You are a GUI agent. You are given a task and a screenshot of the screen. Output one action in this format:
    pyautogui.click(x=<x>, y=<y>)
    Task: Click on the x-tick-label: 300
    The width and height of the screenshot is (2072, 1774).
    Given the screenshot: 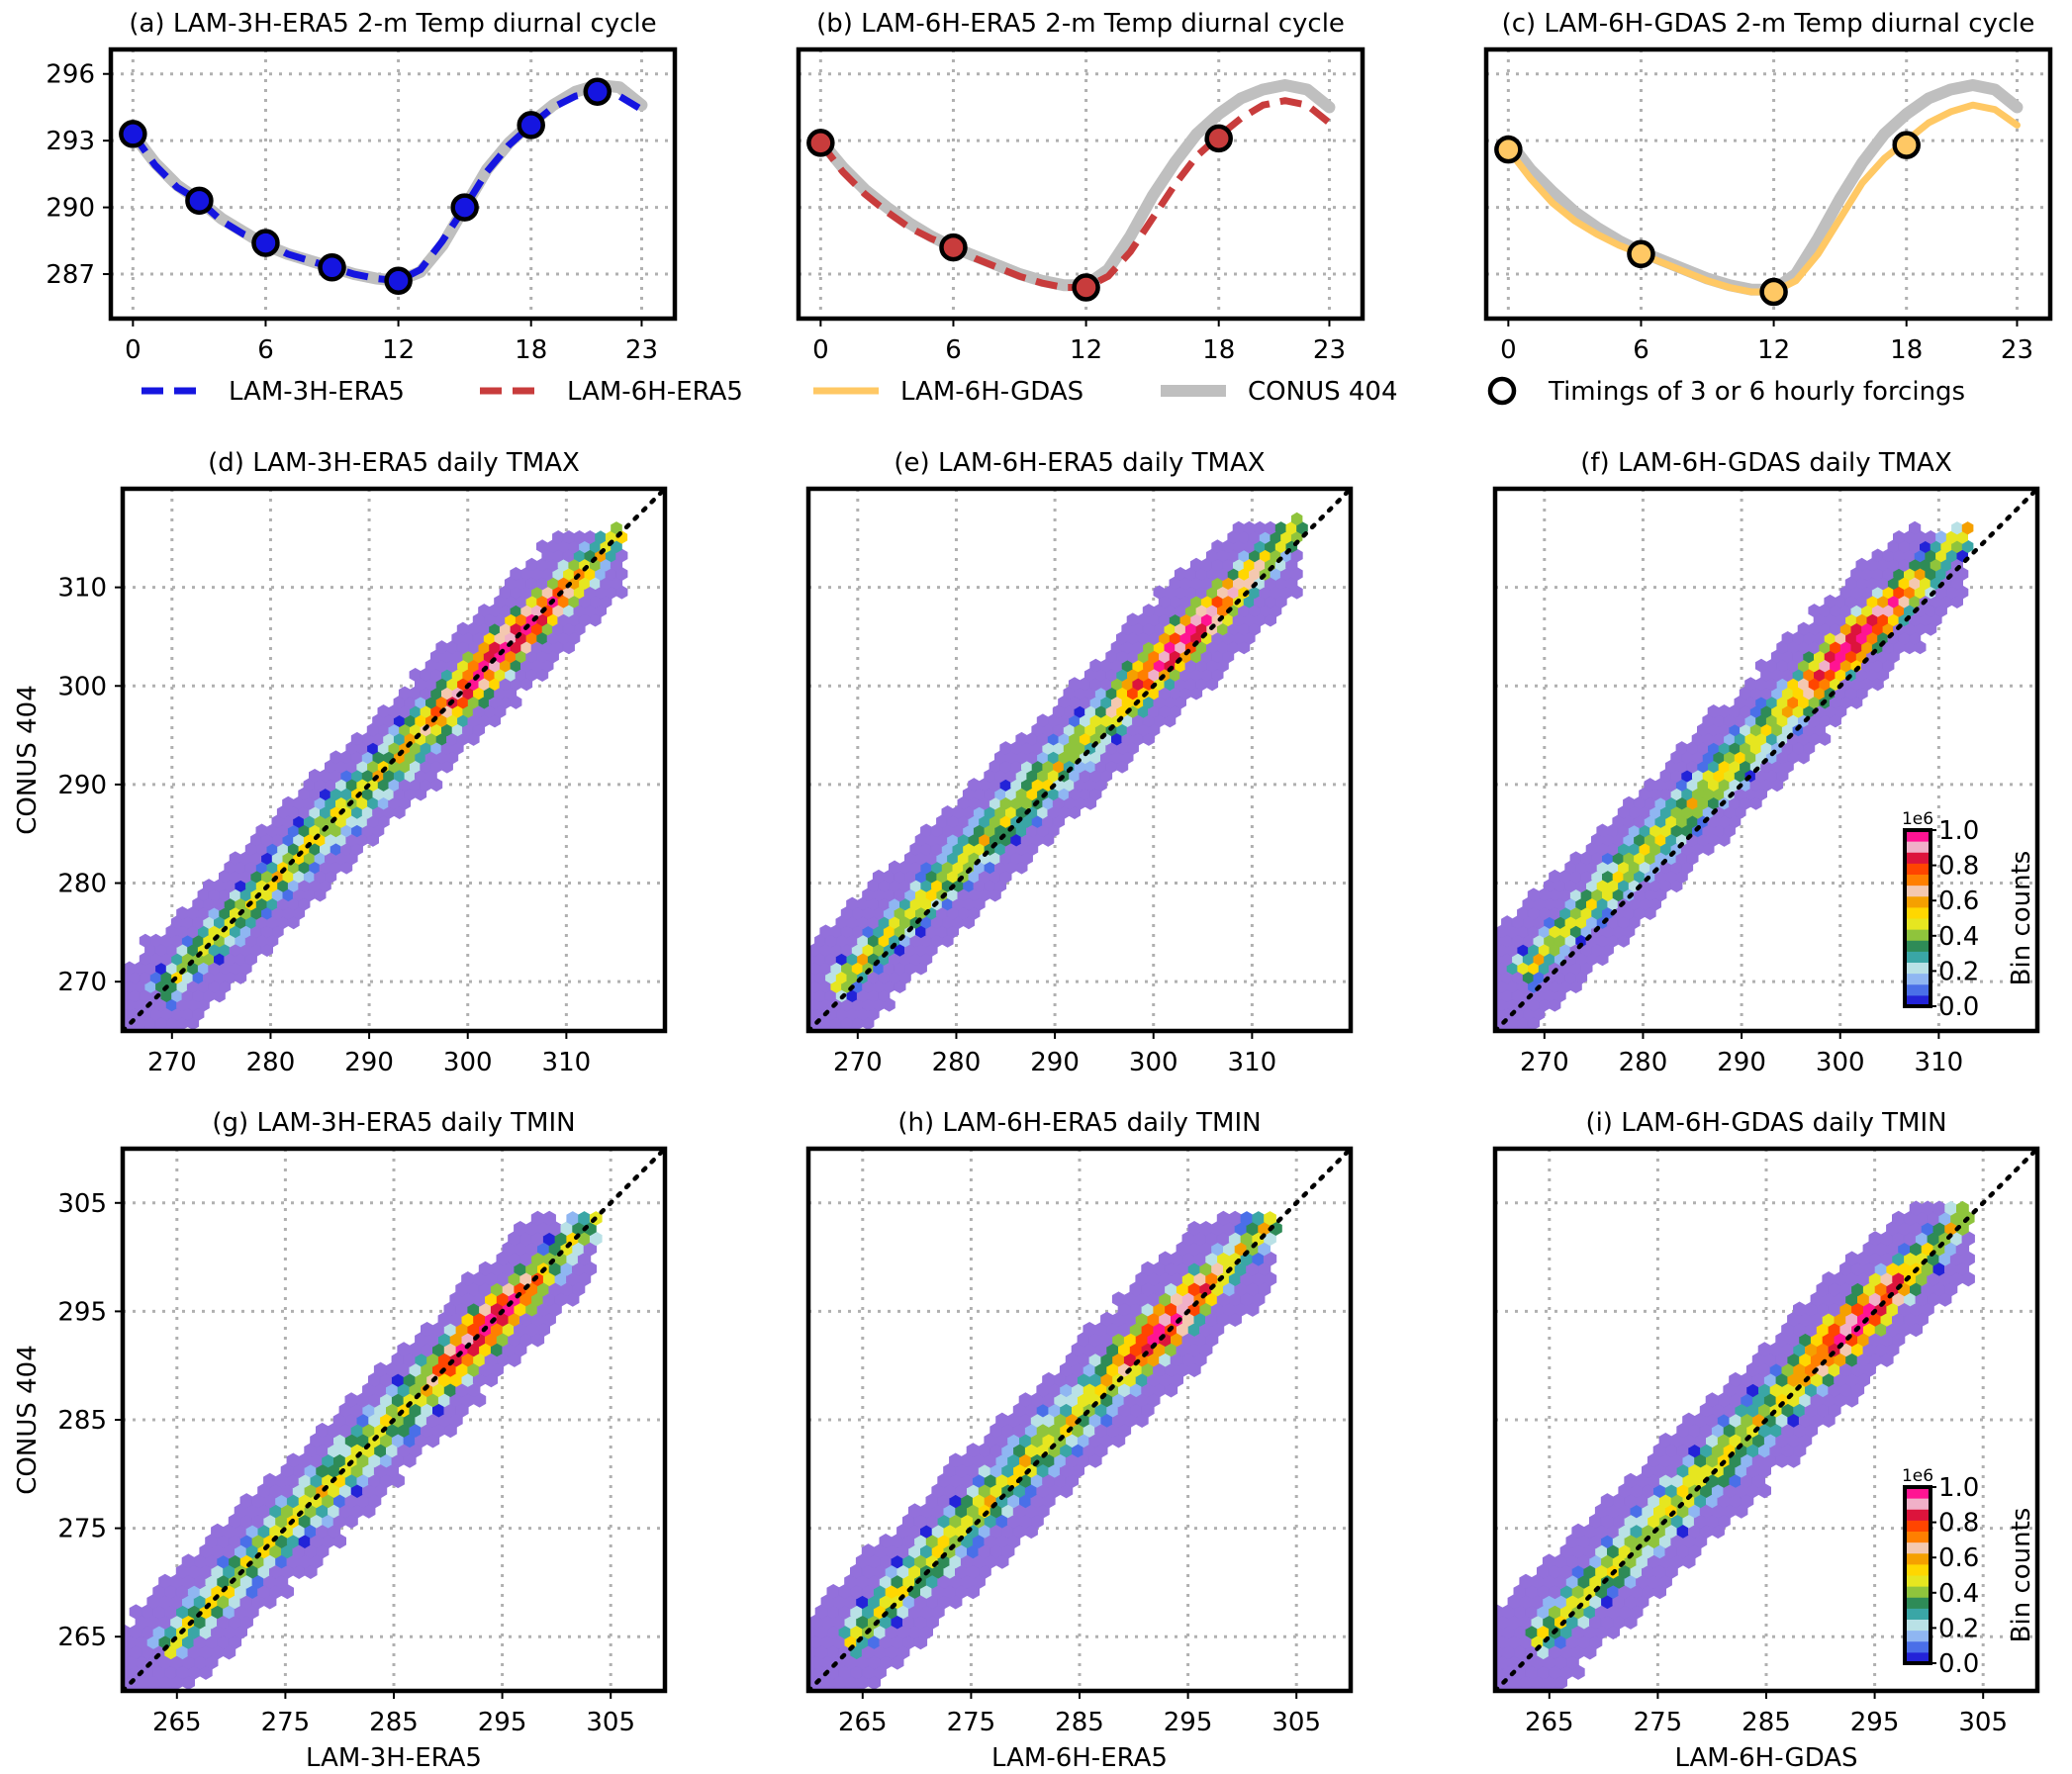 What is the action you would take?
    pyautogui.click(x=468, y=1062)
    